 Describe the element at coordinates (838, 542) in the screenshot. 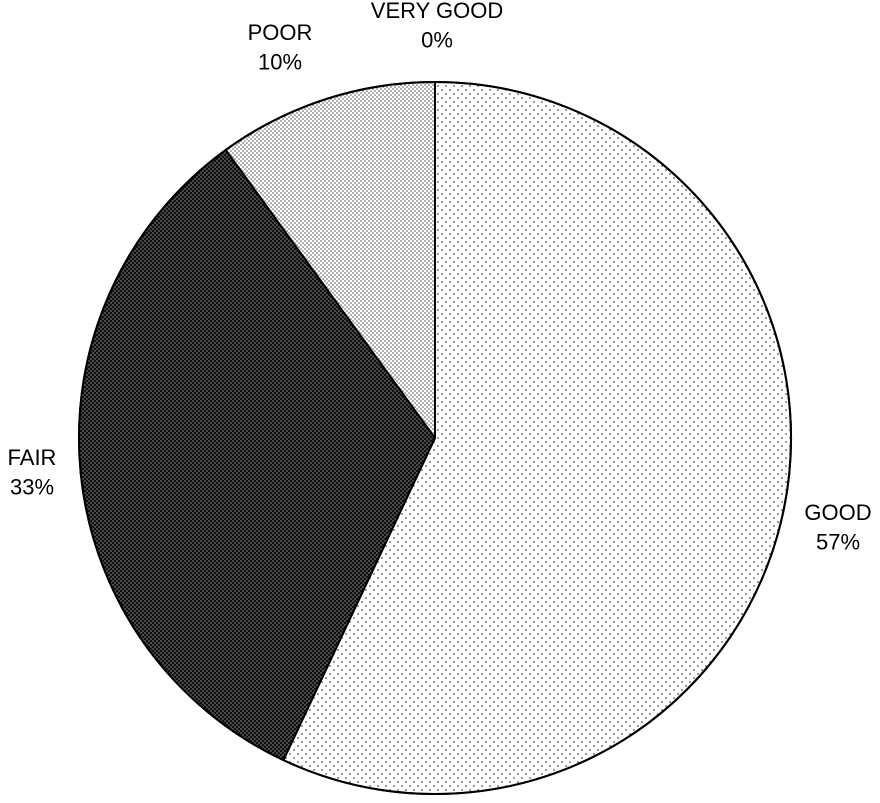

I see `slice-percent-good: 57%` at that location.